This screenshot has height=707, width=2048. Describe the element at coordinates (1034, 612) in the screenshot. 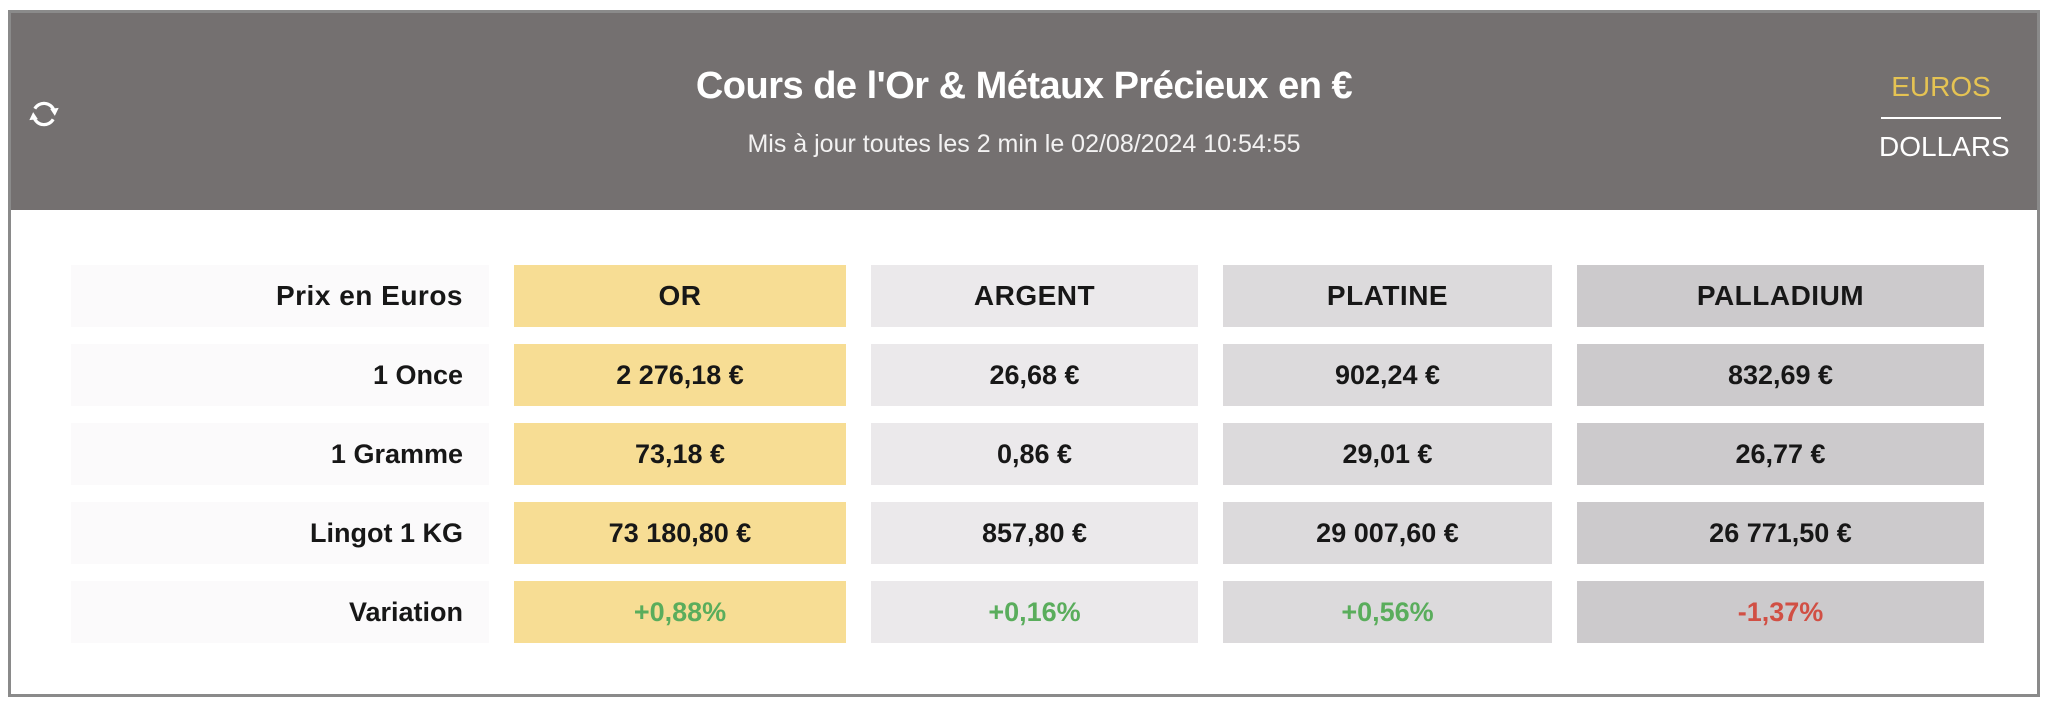

I see `variation-argent: +0,16%` at that location.